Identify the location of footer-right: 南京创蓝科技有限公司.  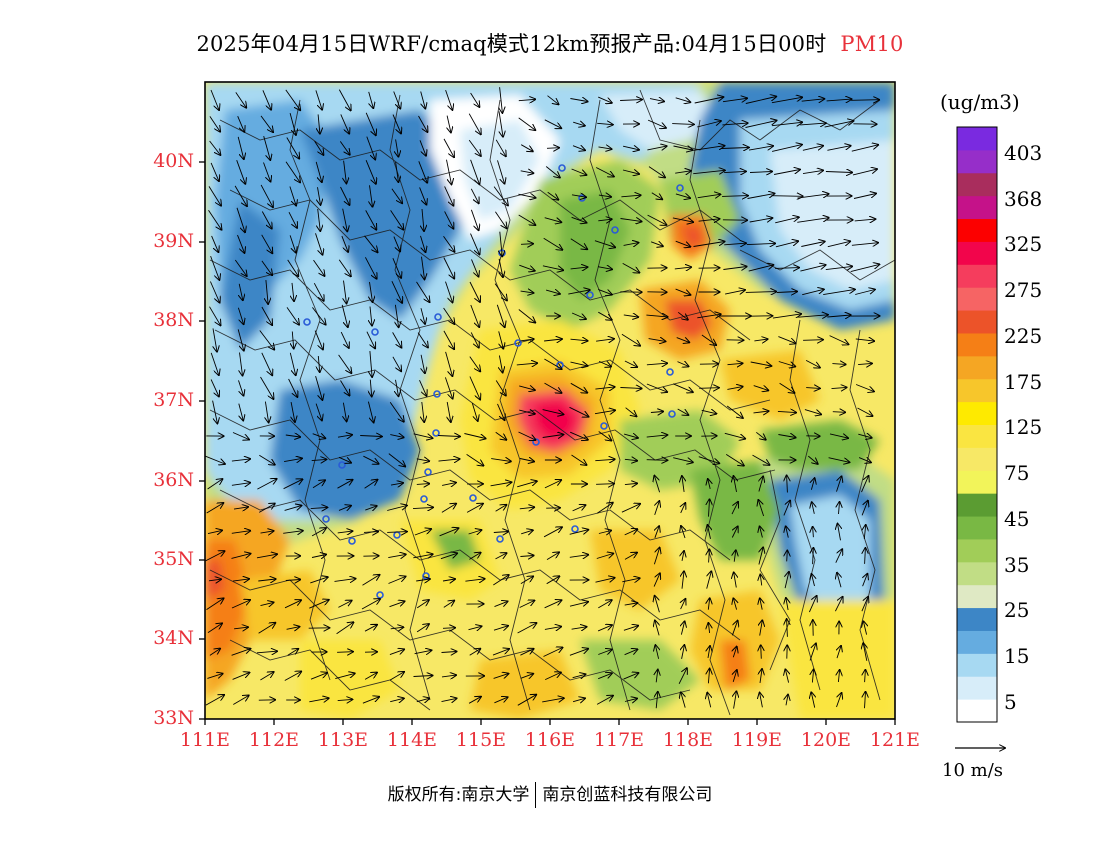
(627, 795).